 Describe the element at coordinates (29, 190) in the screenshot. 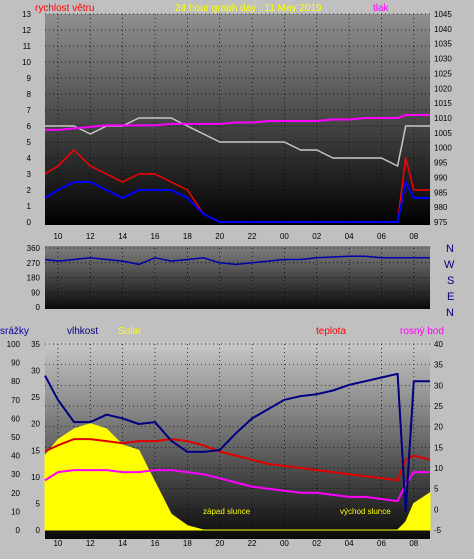

I see `wind-speed-tick-2: 2` at that location.